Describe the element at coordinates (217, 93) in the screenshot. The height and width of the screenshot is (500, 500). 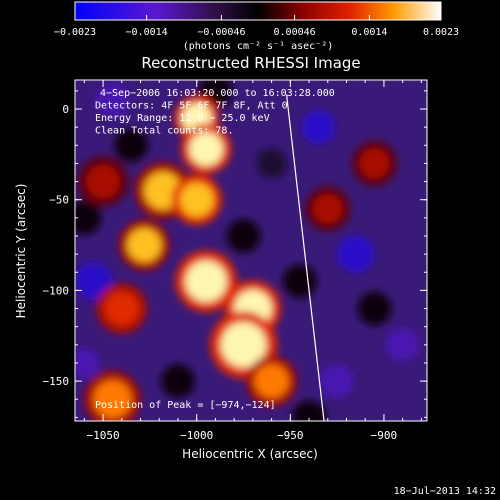
I see `annotation-line: 4−Sep−2006 16:03:20.000 to 16:03:28.000` at that location.